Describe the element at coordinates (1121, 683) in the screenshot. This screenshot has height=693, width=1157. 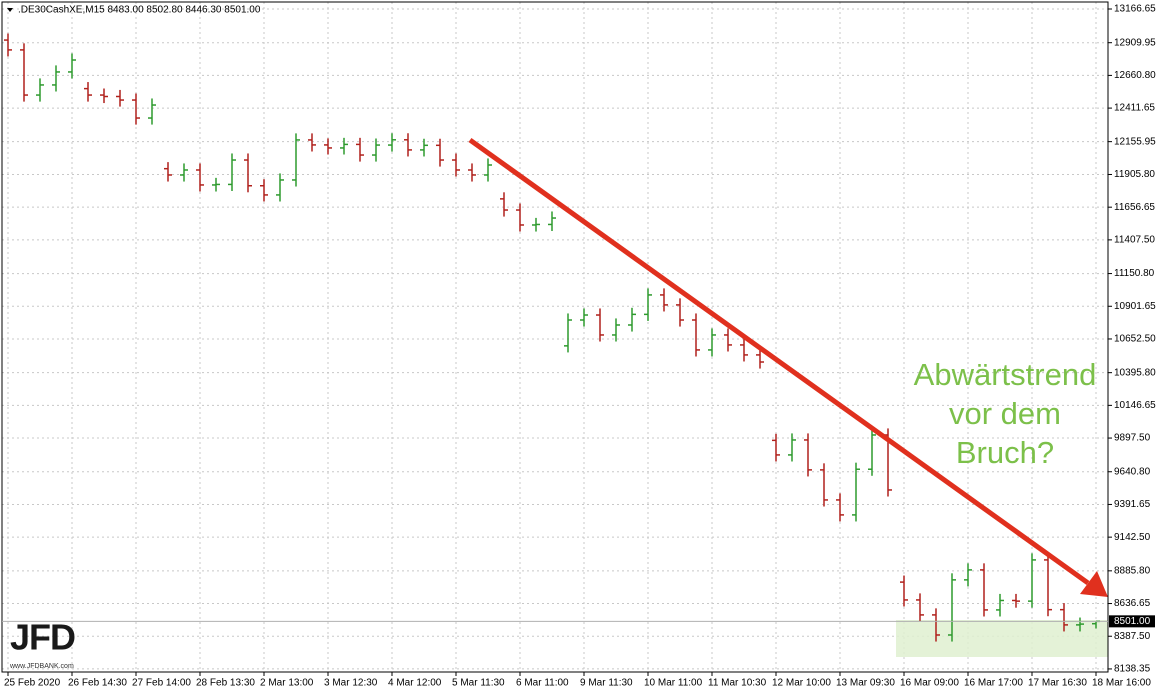
I see `x-tick-label: 18 Mar 16:00` at that location.